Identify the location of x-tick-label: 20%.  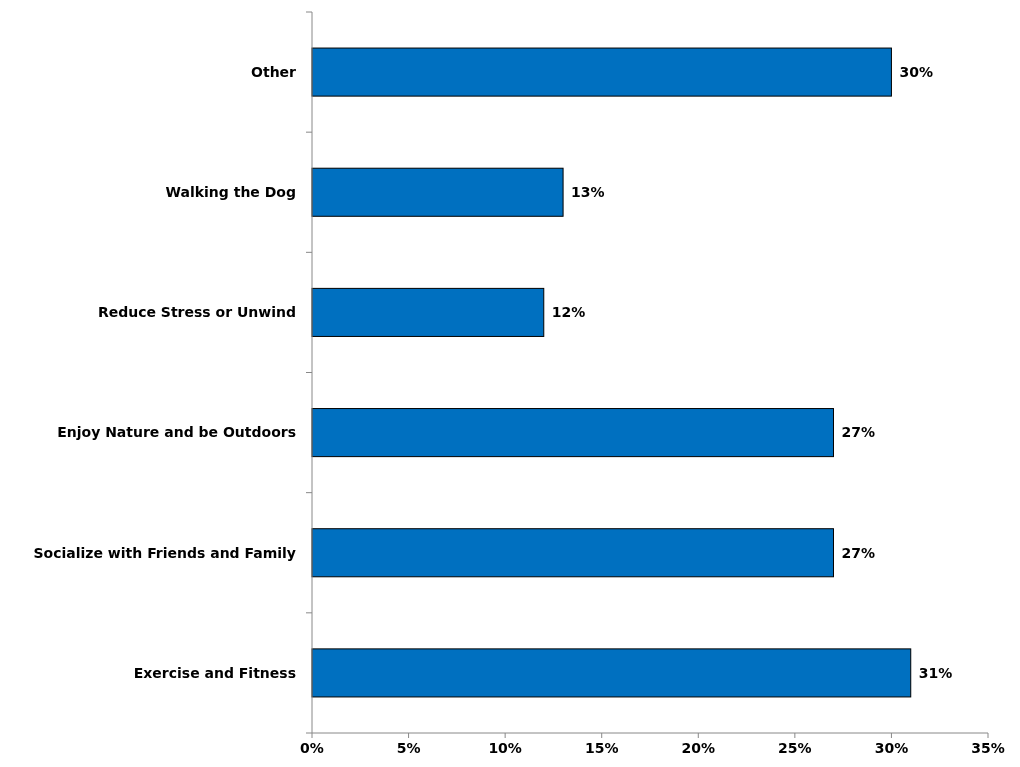
(698, 748).